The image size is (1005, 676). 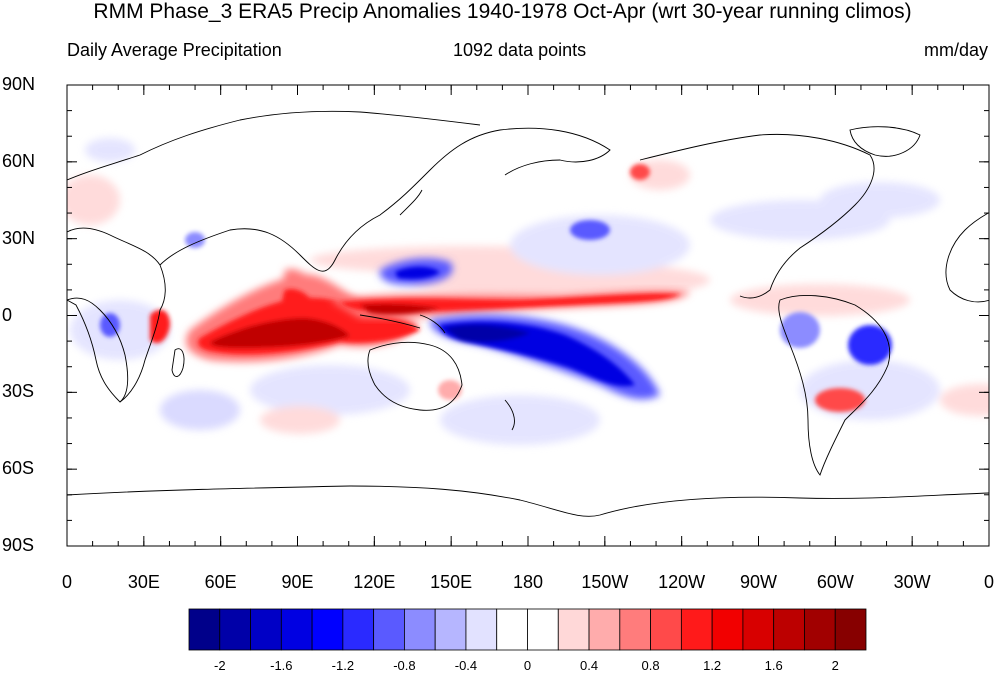 I want to click on colorbar-label: 0, so click(x=527, y=665).